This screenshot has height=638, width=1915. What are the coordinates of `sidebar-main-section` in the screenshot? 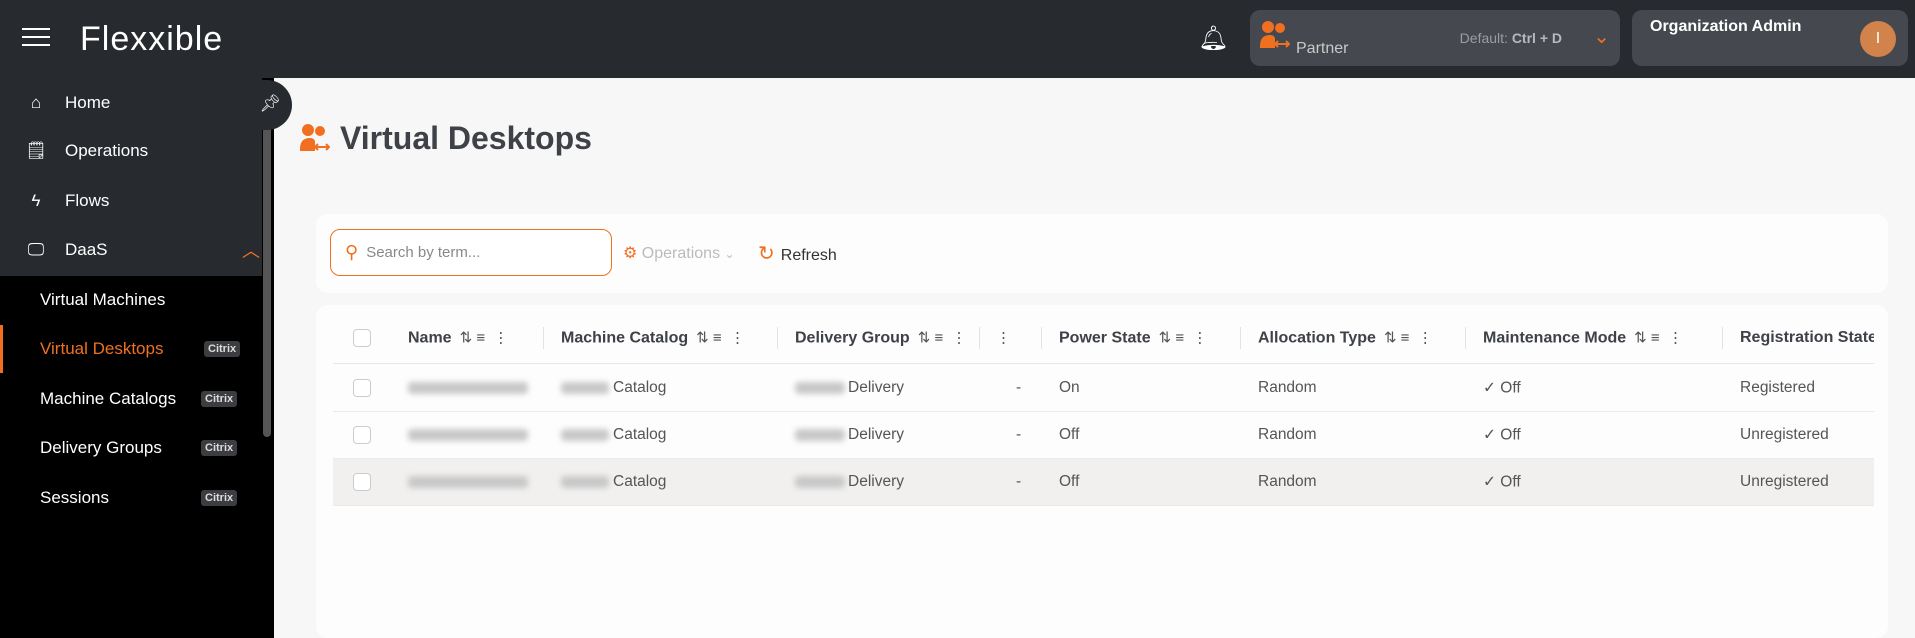 It's located at (131, 177).